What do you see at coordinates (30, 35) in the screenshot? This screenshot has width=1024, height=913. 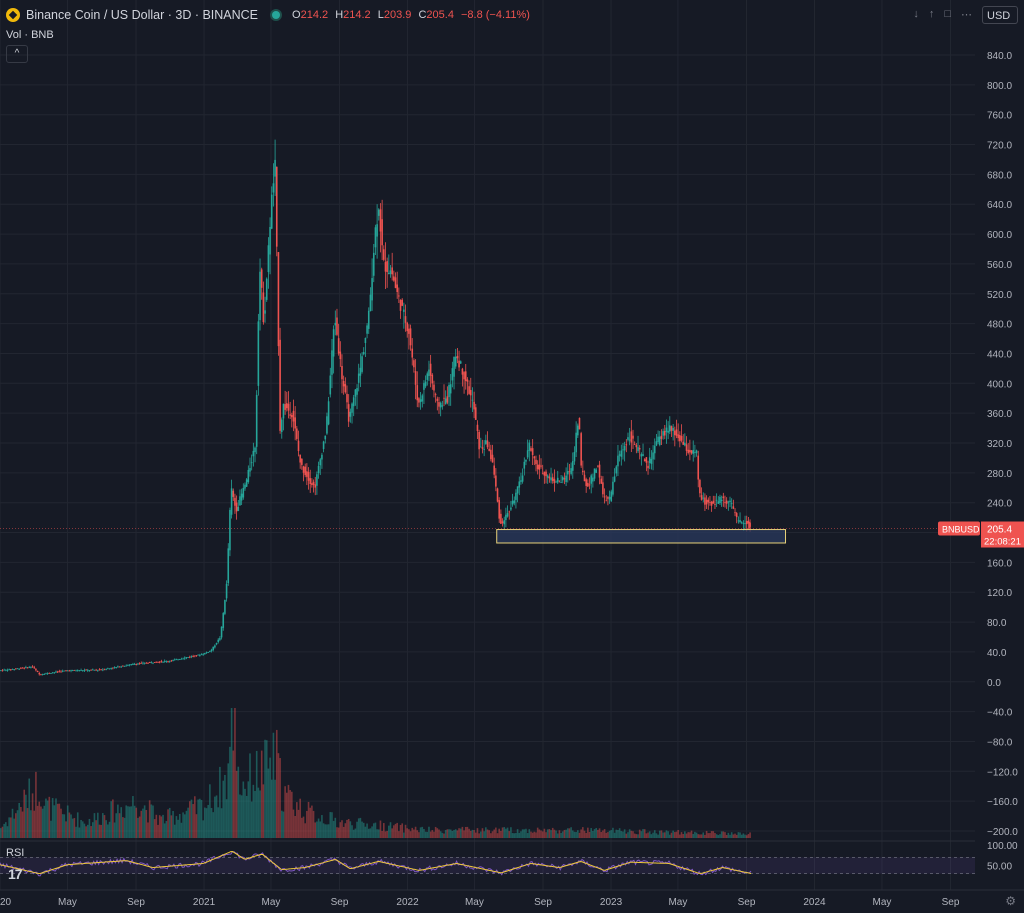 I see `volume-legend: Vol · BNB` at bounding box center [30, 35].